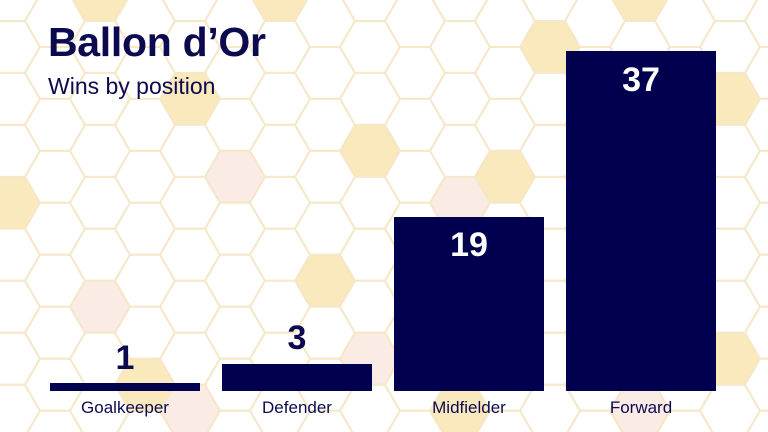 Image resolution: width=768 pixels, height=432 pixels. Describe the element at coordinates (125, 407) in the screenshot. I see `category-label-goalkeeper: Goalkeeper` at that location.